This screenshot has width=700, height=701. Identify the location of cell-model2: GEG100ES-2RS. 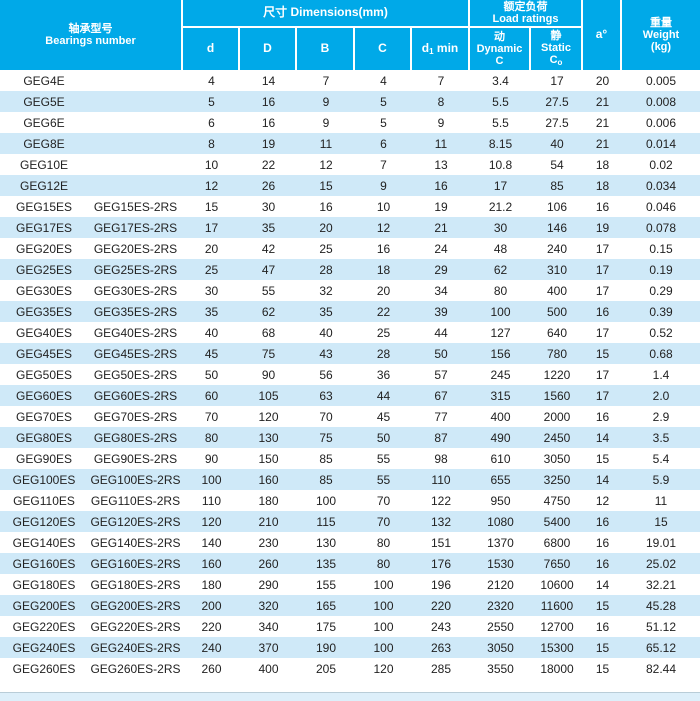
(135, 479).